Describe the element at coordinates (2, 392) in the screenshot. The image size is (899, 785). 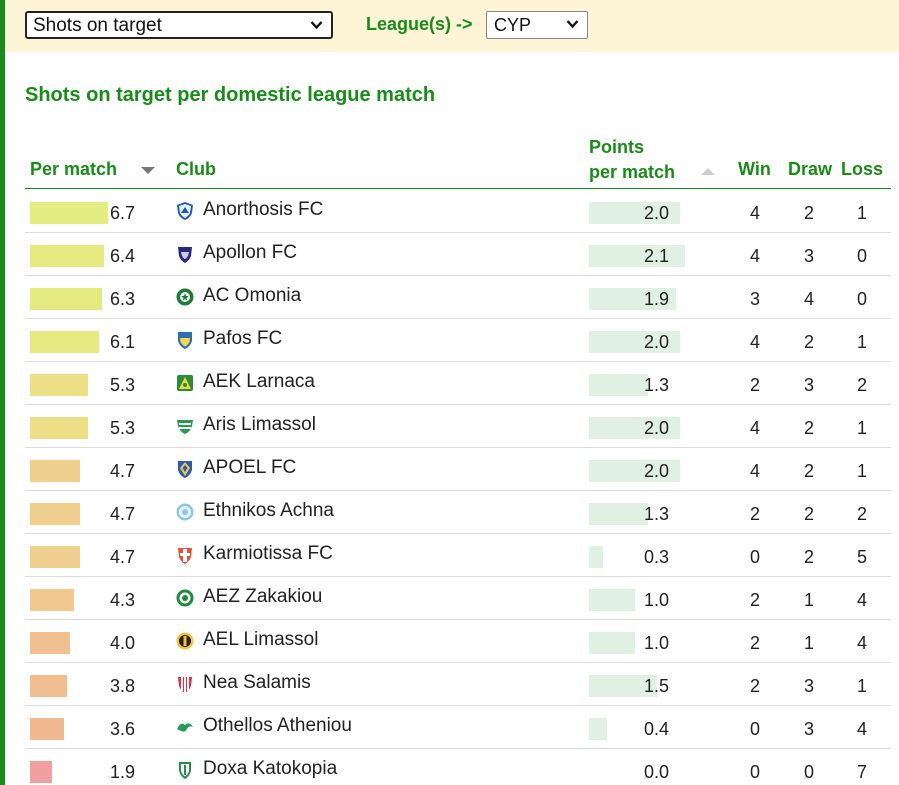
I see `left-accent-rule` at that location.